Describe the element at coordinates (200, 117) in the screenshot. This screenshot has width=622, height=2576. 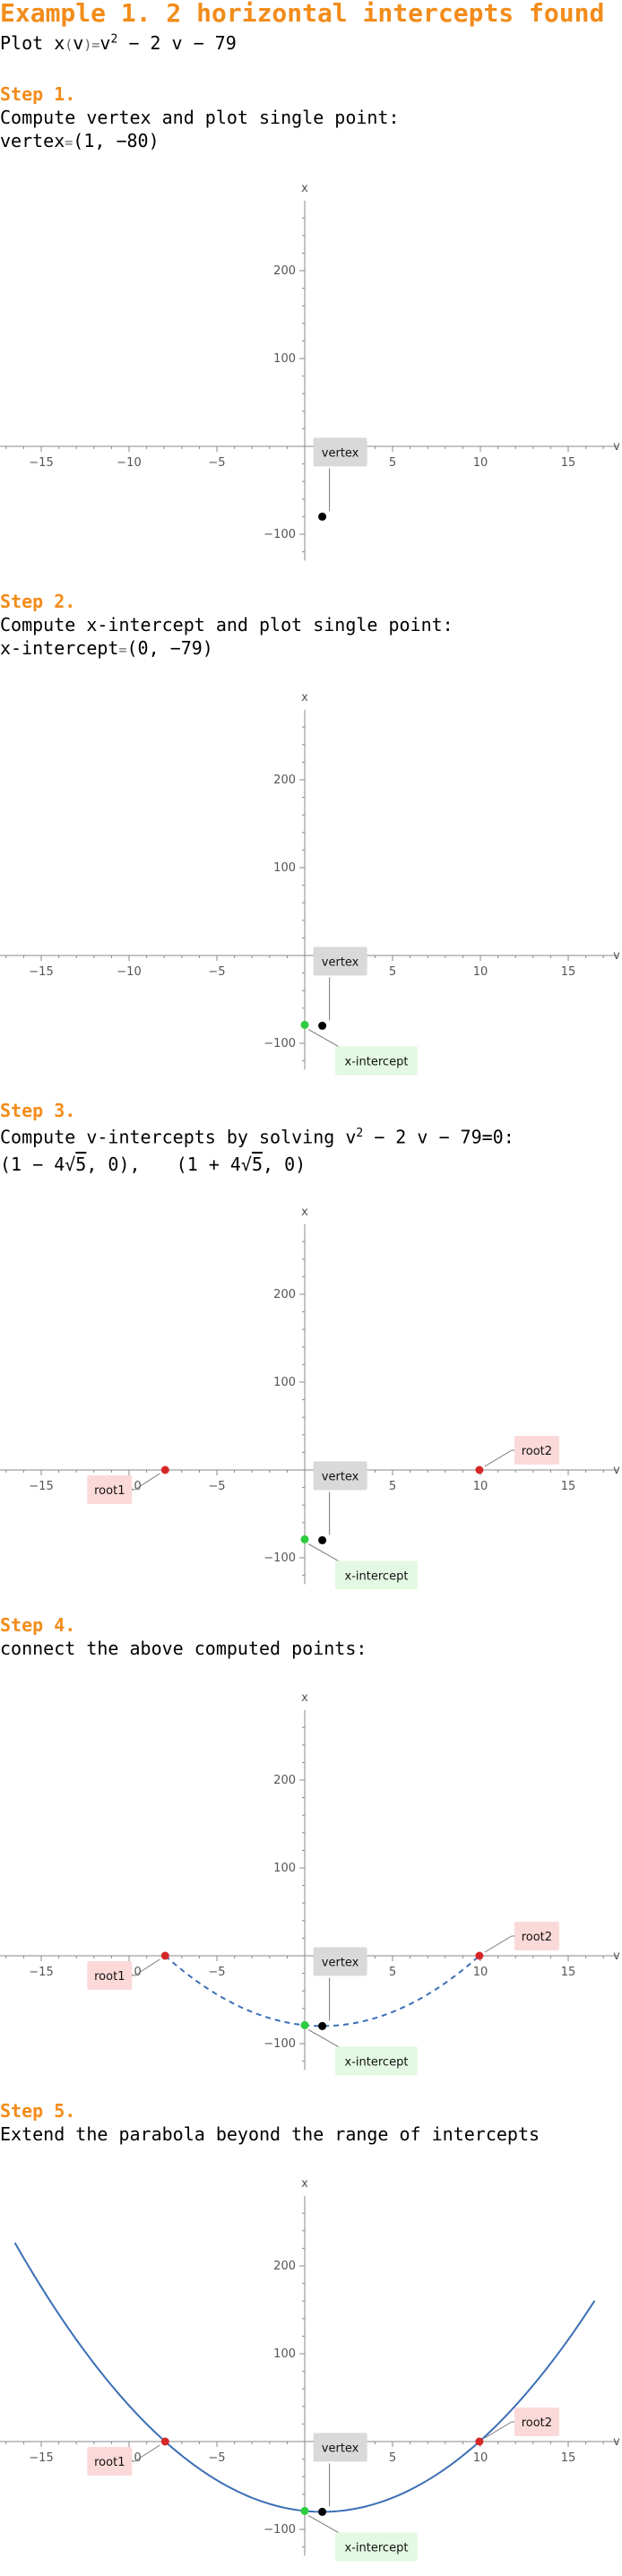
I see `step-description: Compute vertex and plot single point:` at that location.